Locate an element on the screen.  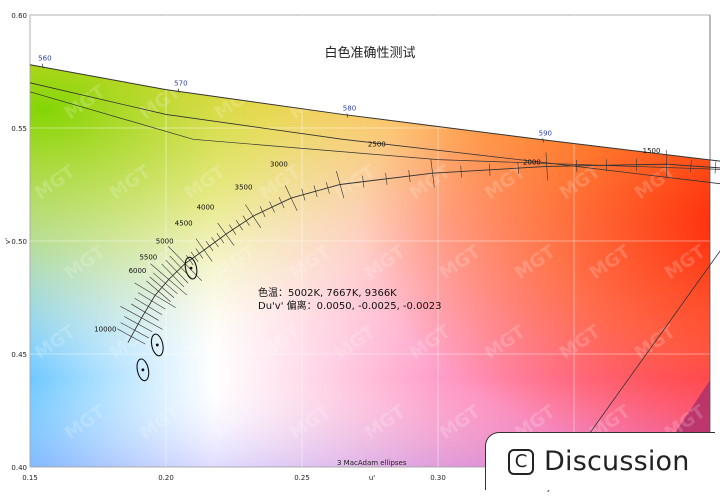
discussion-button: C Discussion is located at coordinates (600, 461).